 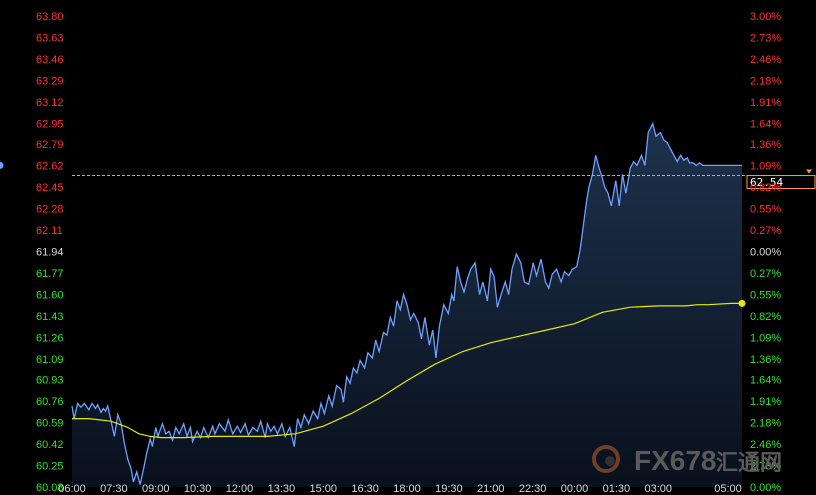 I want to click on left-axis-tick-label: 60.42, so click(x=50, y=445).